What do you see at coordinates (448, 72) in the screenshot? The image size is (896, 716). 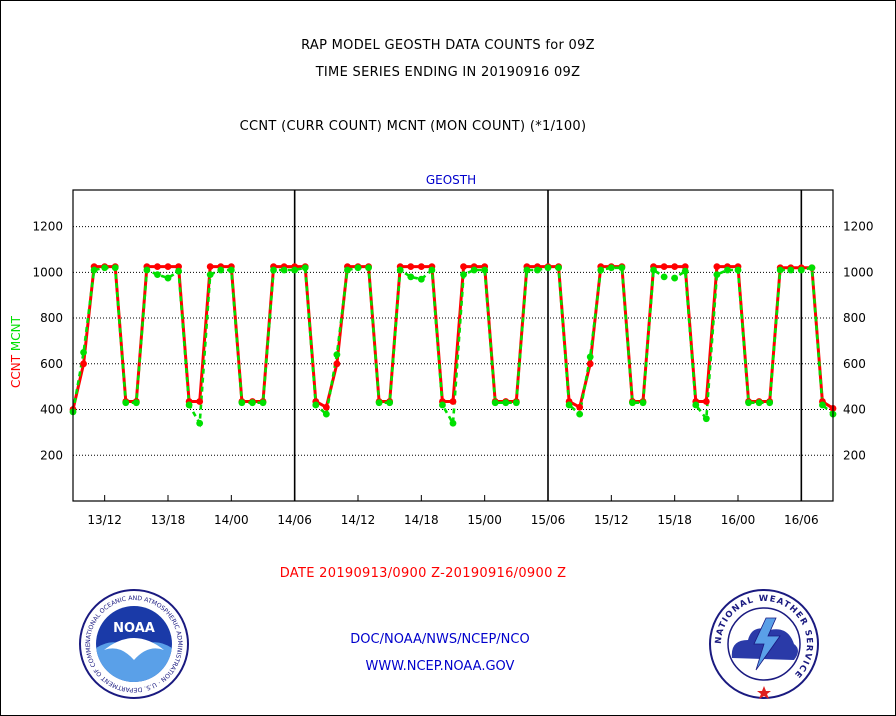 I see `chart-title-line2: TIME SERIES ENDING IN 20190916 09Z` at bounding box center [448, 72].